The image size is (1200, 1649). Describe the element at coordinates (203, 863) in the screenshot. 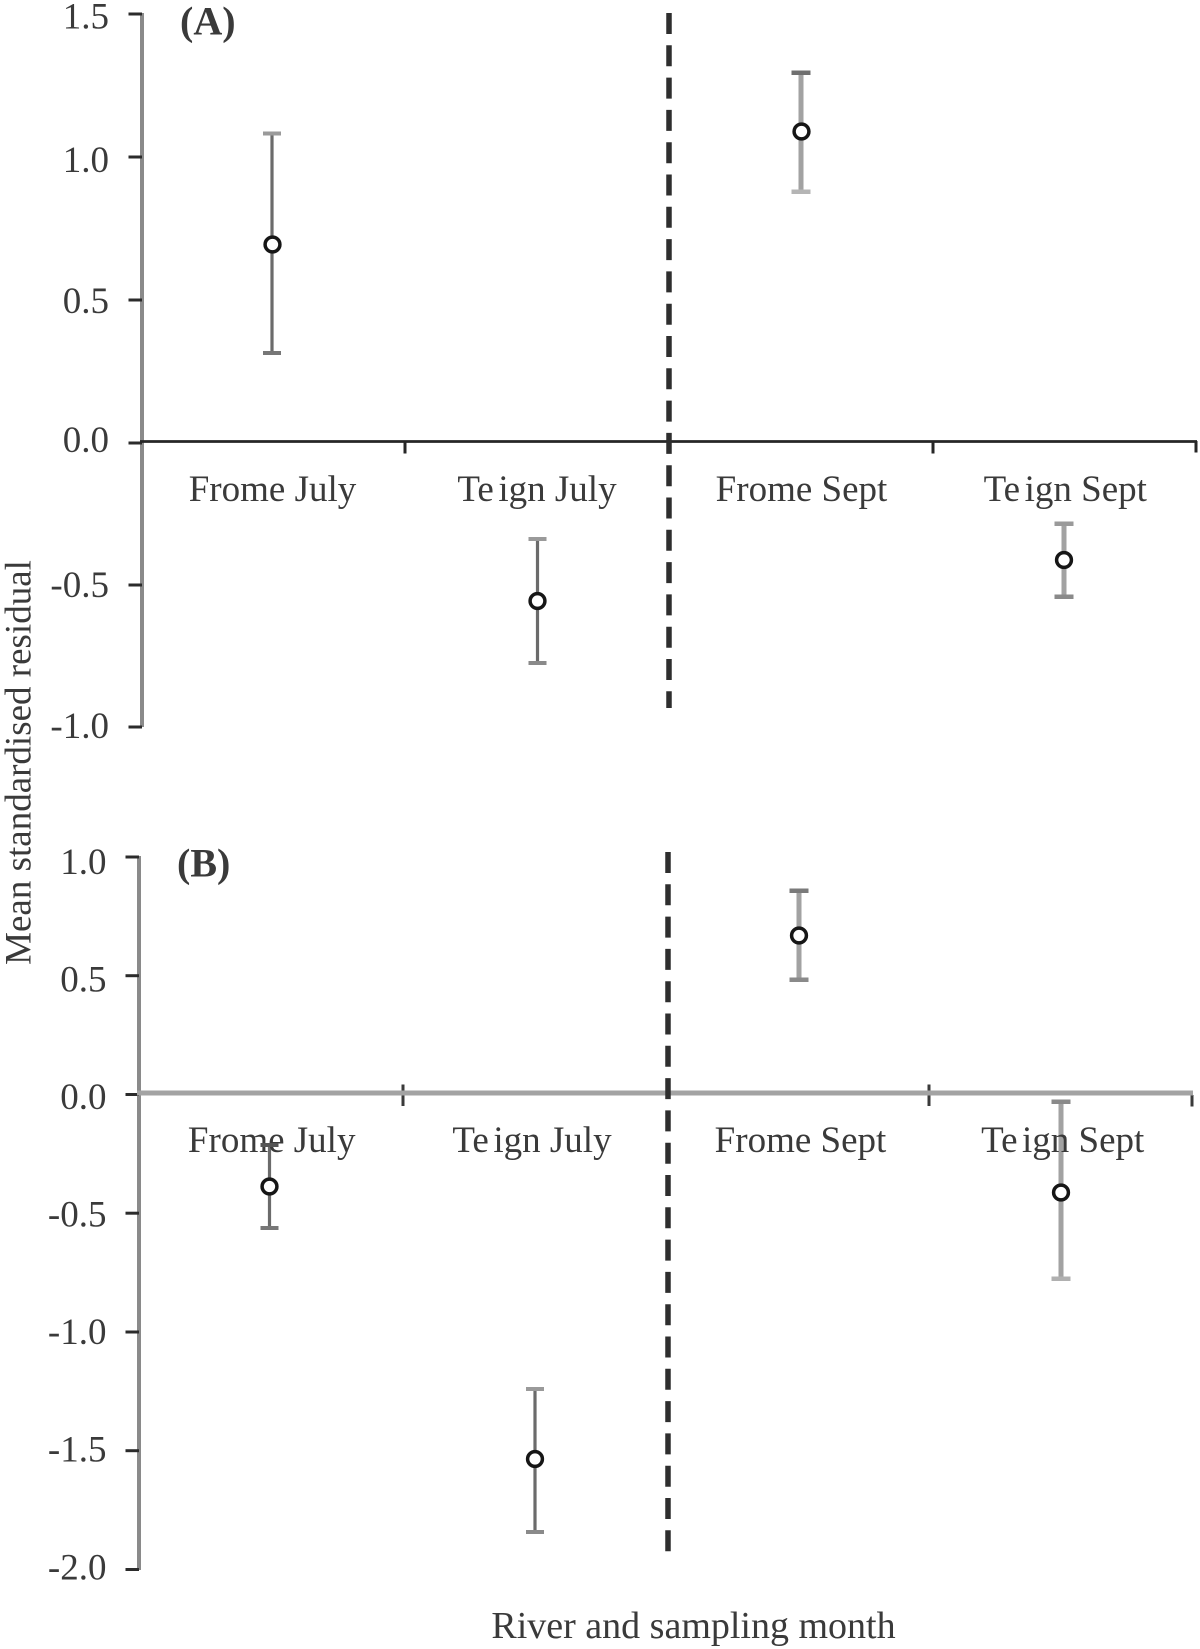

I see `svg-text: (B)` at that location.